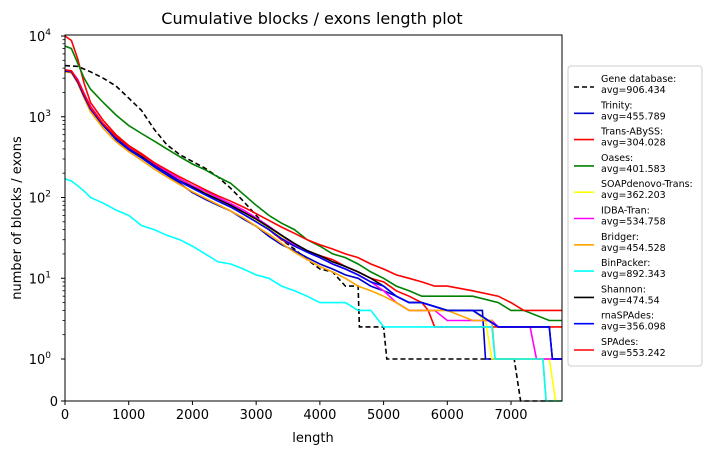  Describe the element at coordinates (616, 105) in the screenshot. I see `legend-label-1: Trinity:` at that location.